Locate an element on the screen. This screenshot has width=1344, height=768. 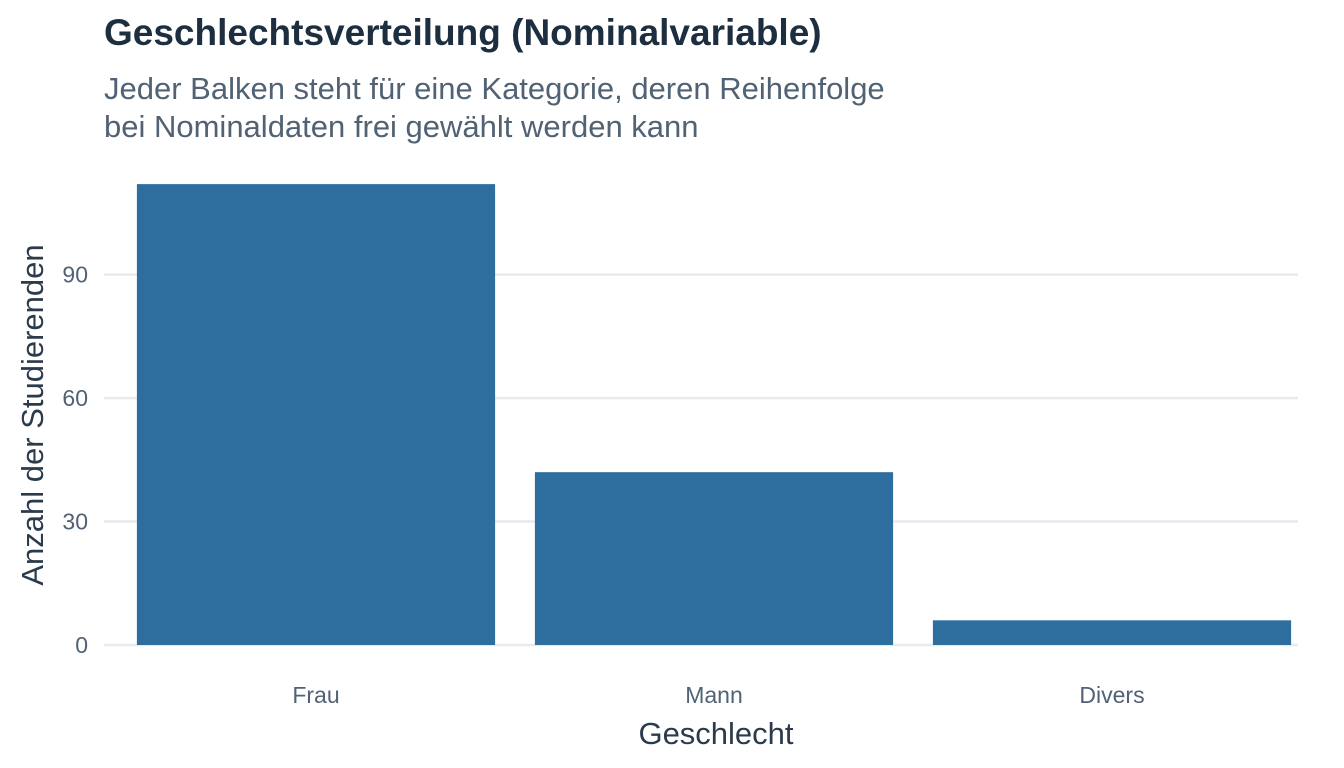
y-tick-label: 30 is located at coordinates (75, 522).